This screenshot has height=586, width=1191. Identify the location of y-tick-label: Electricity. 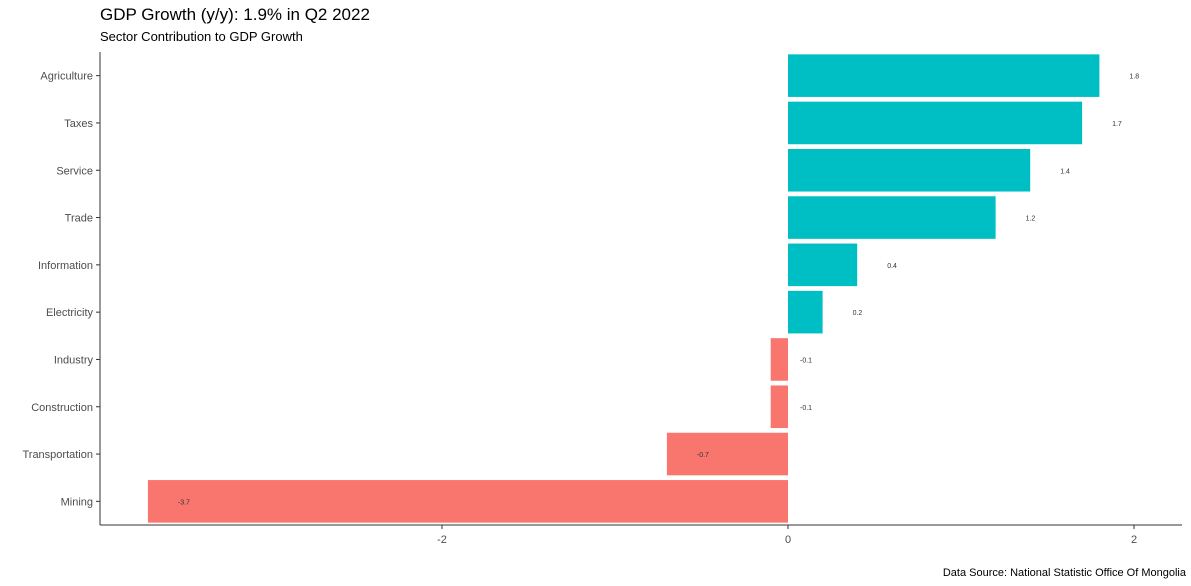
(70, 313).